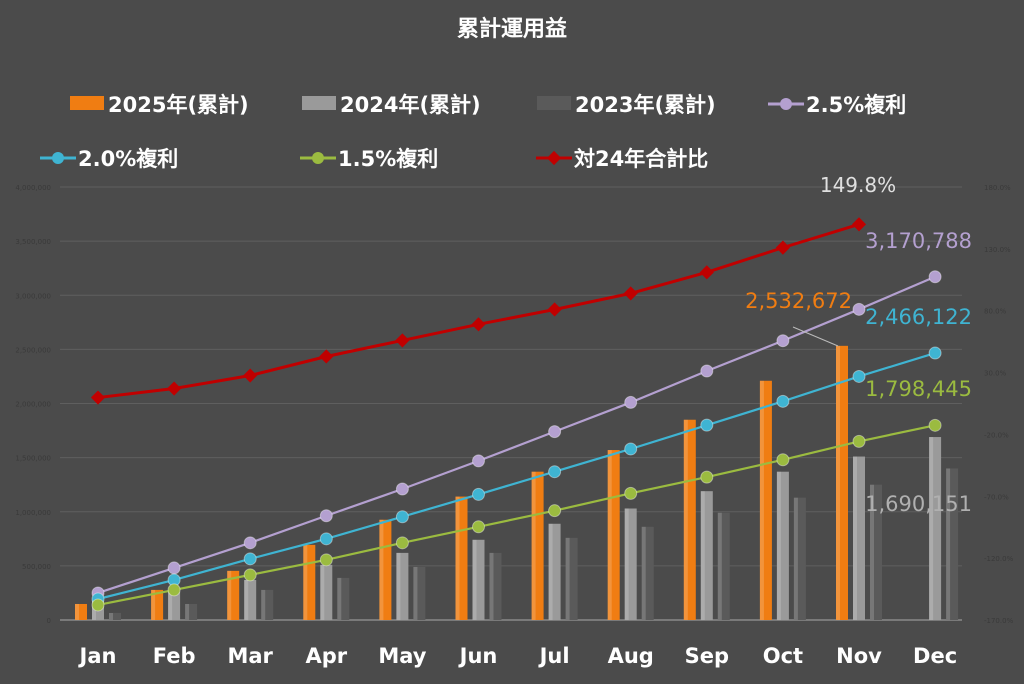 This screenshot has height=684, width=1024. What do you see at coordinates (128, 159) in the screenshot?
I see `legend-label: 2.0%複利` at bounding box center [128, 159].